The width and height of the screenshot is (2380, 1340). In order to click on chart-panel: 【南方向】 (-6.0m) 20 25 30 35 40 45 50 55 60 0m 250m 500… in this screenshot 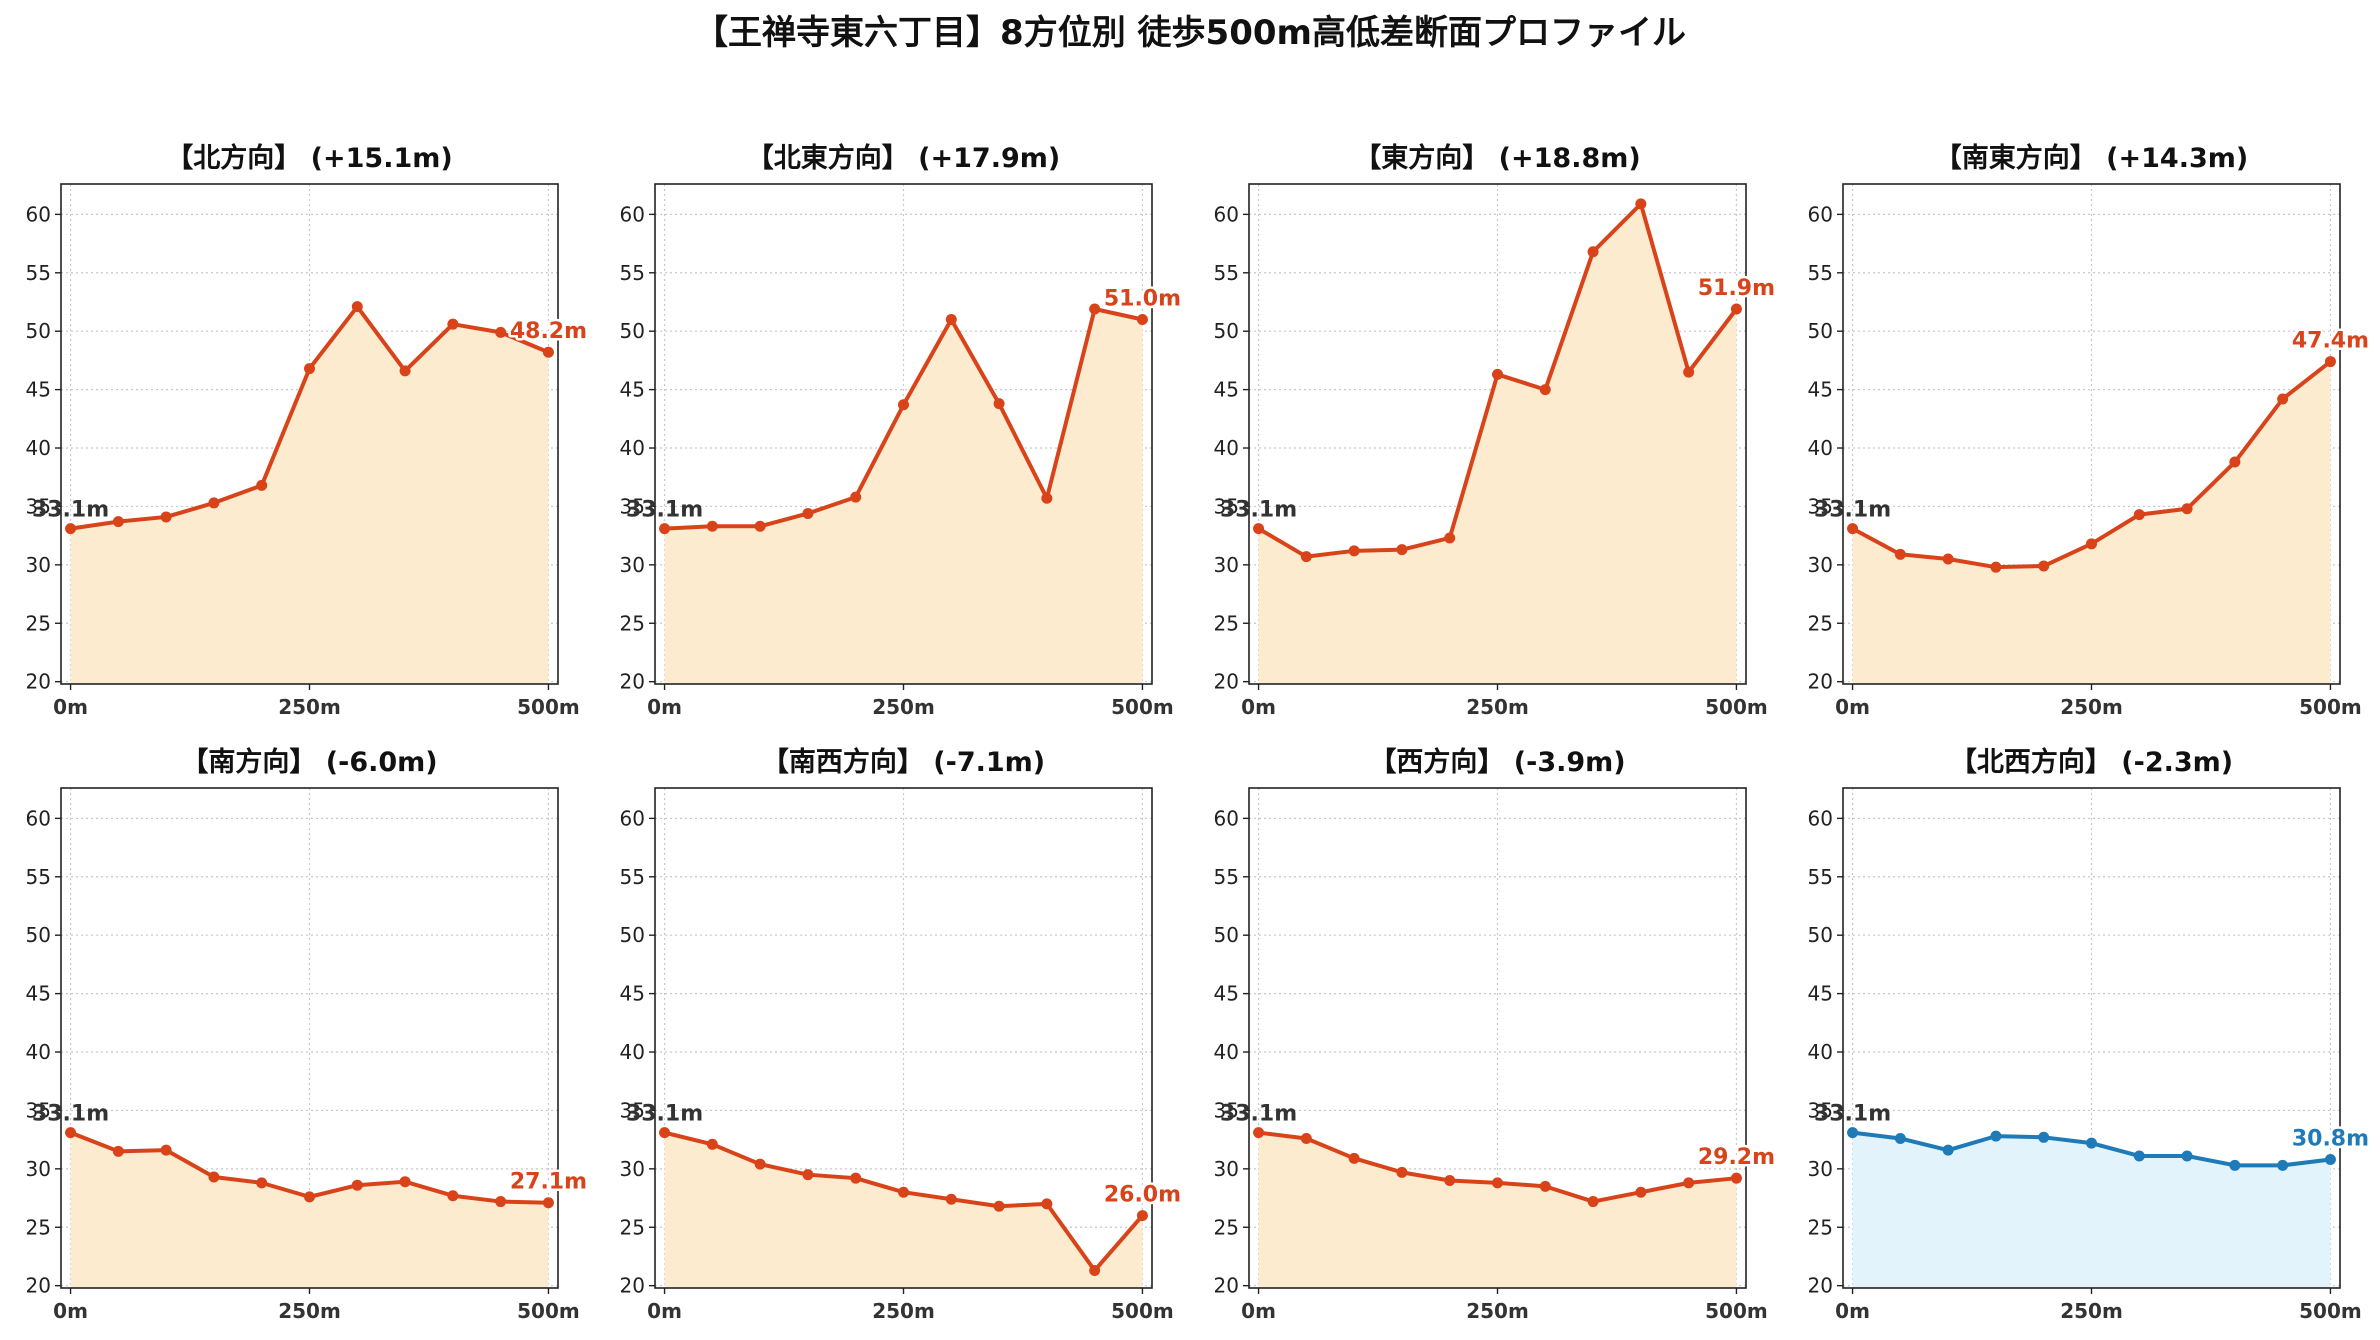, I will do `click(308, 1034)`.